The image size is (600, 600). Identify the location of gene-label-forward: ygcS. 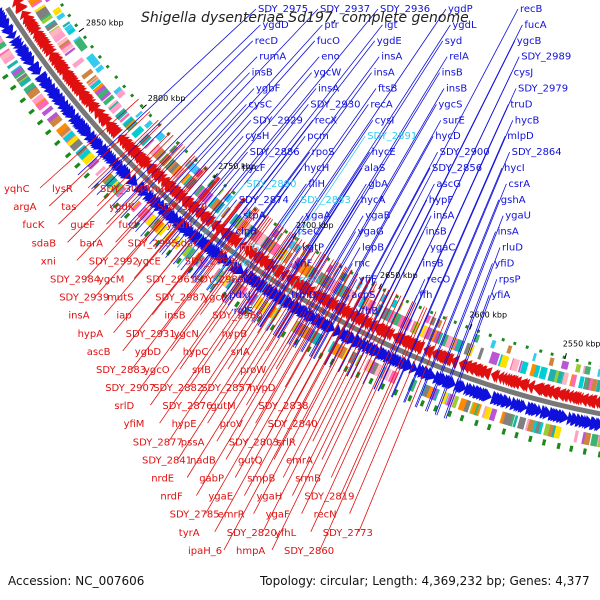
(450, 104).